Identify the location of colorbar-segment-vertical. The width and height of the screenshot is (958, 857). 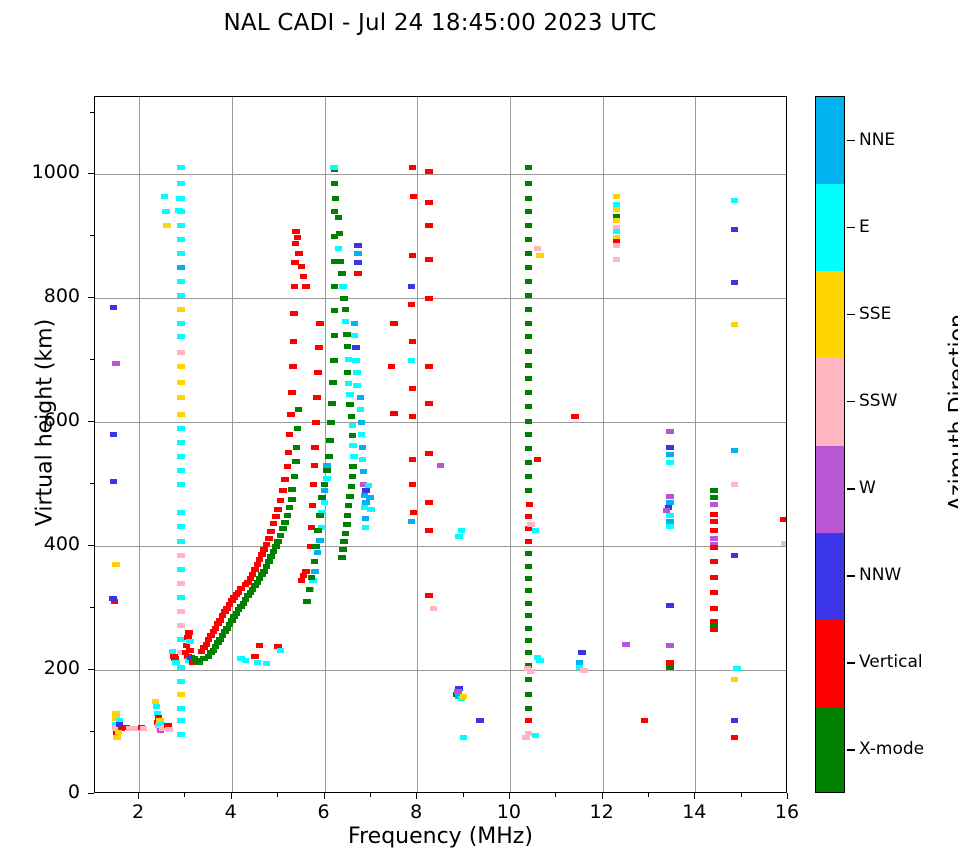
(830, 663).